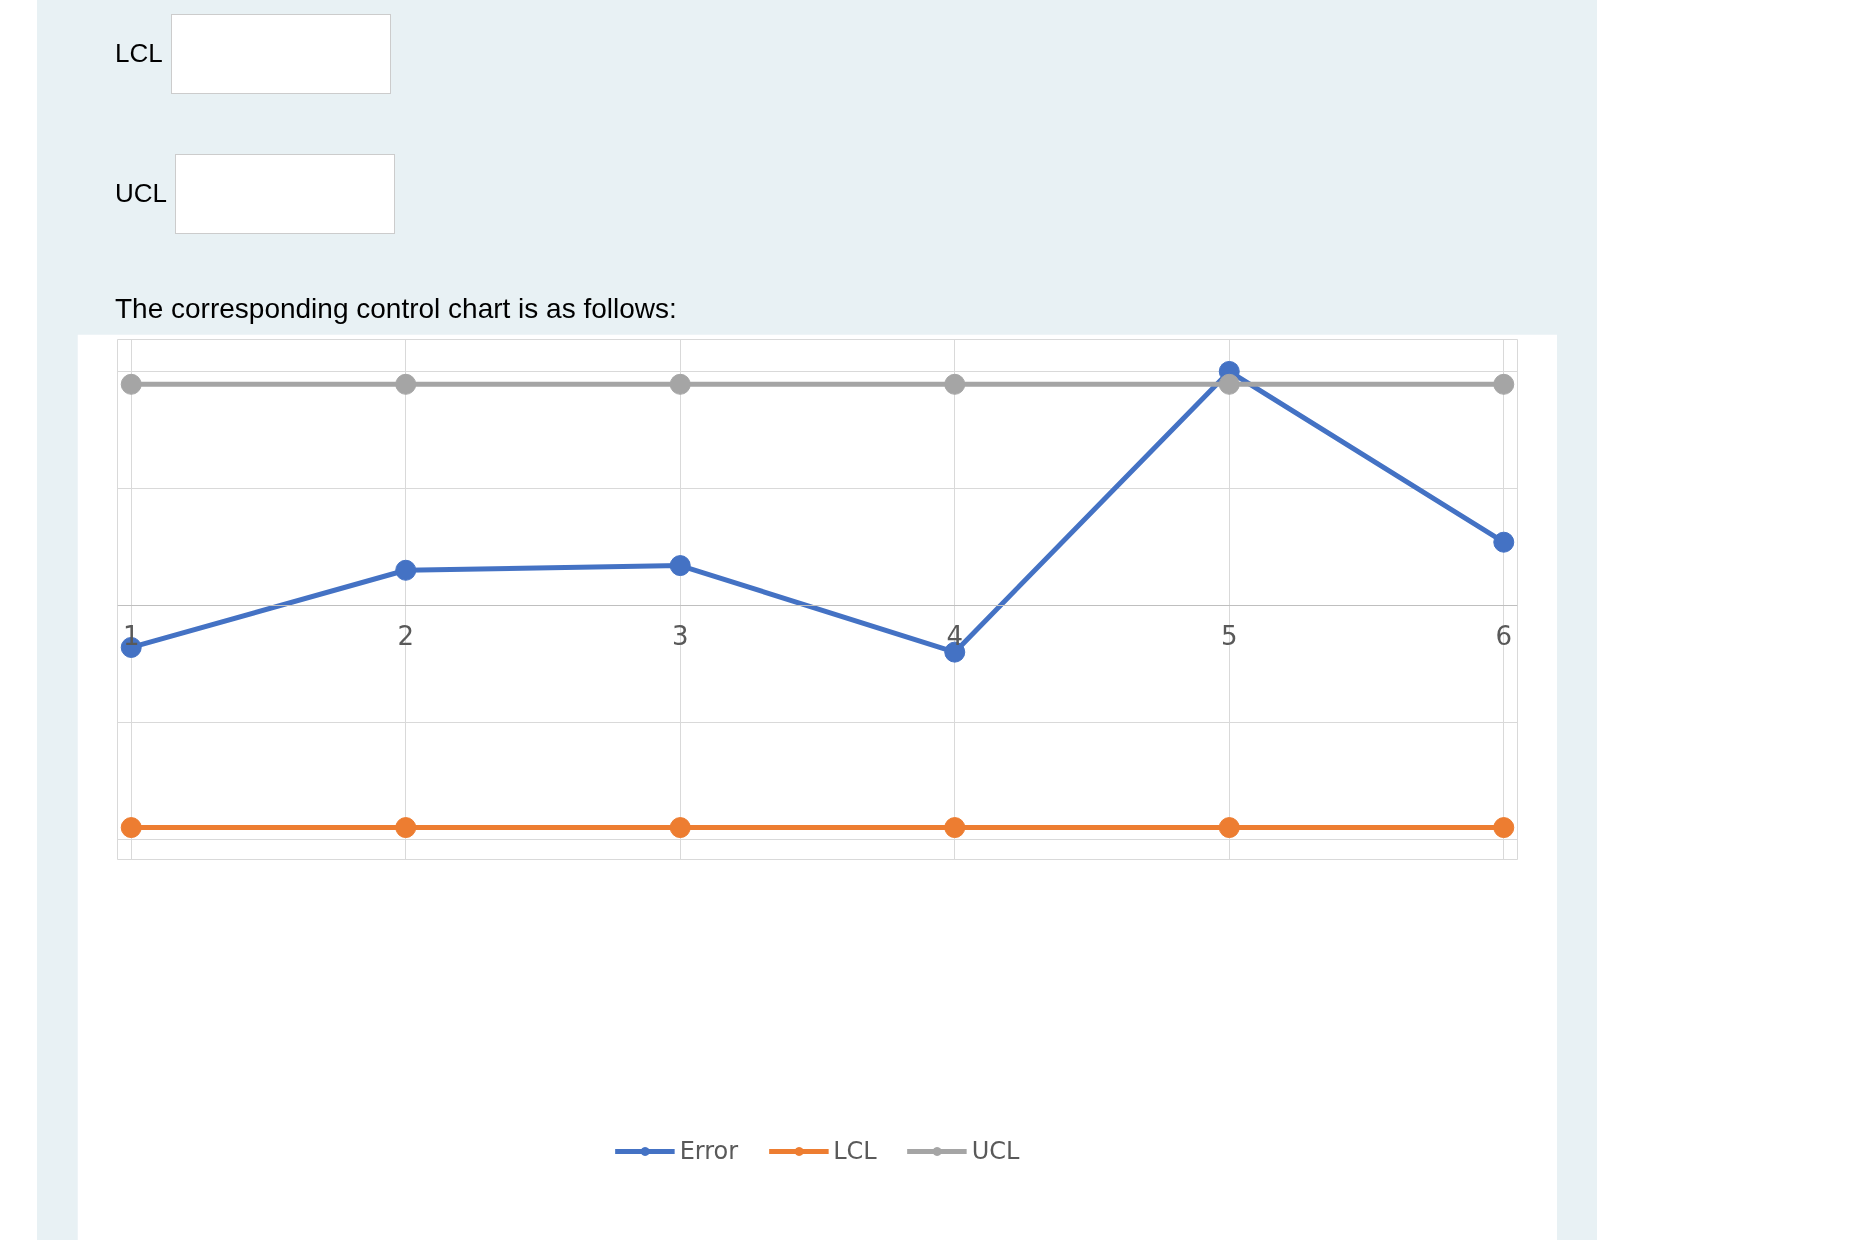 The height and width of the screenshot is (1240, 1862). Describe the element at coordinates (139, 54) in the screenshot. I see `text: LCL` at that location.